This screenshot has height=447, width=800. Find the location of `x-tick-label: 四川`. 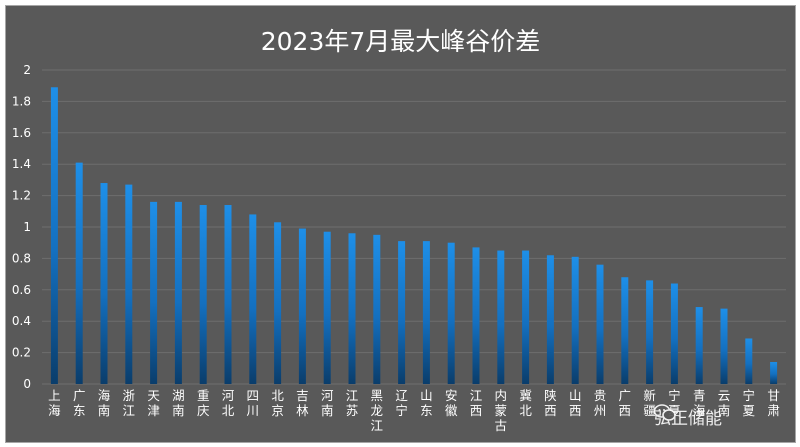

x-tick-label: 四川 is located at coordinates (253, 403).